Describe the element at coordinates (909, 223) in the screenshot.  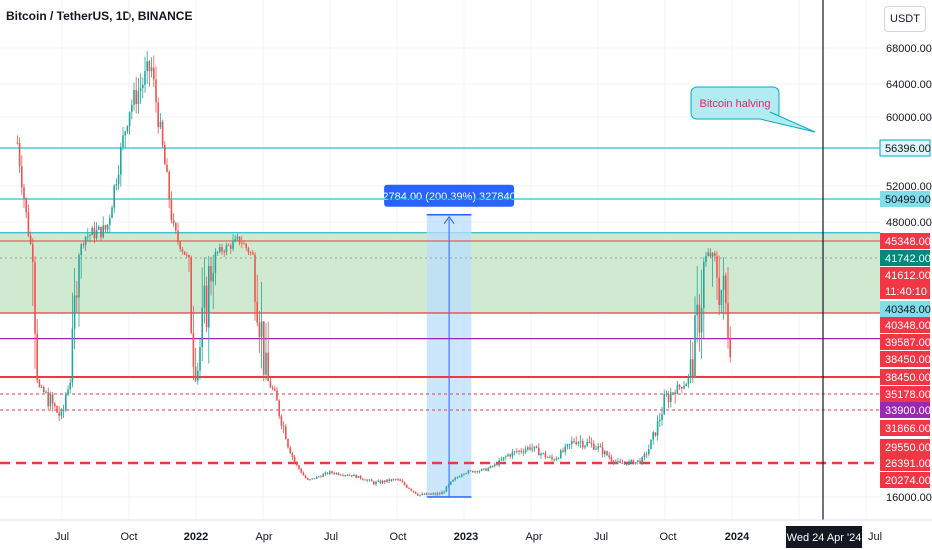
I see `price-tick-label: 48000.00` at that location.